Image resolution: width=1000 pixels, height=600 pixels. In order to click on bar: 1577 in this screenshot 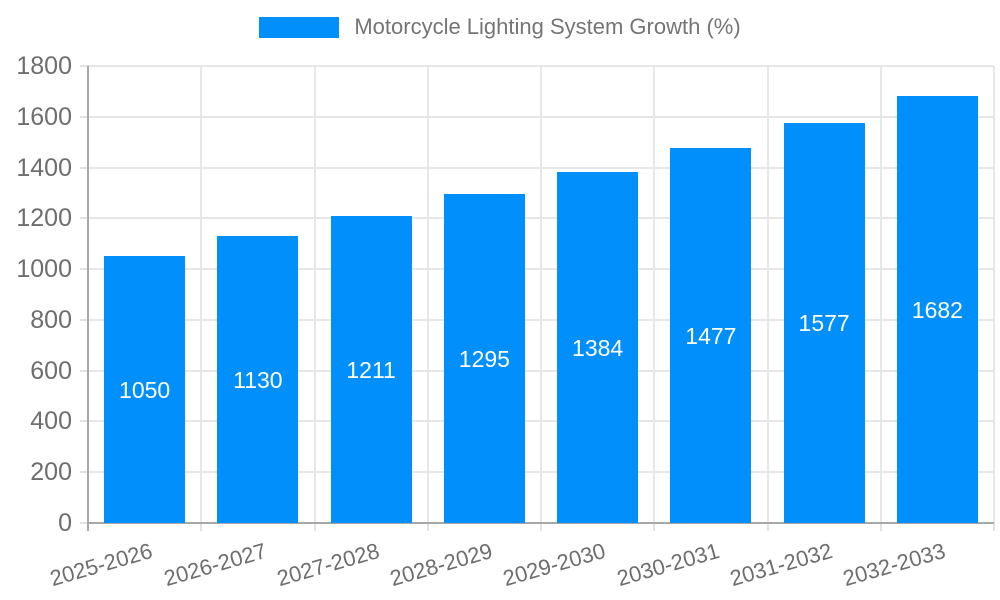, I will do `click(824, 323)`.